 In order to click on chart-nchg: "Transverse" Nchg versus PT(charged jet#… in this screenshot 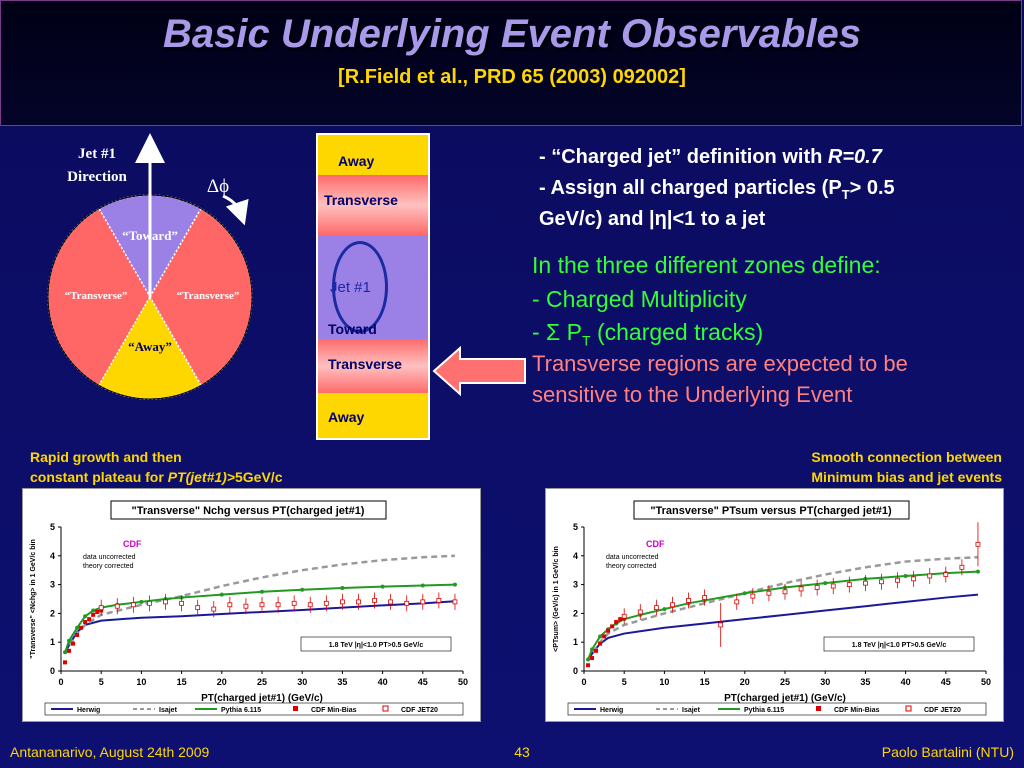, I will do `click(249, 608)`.